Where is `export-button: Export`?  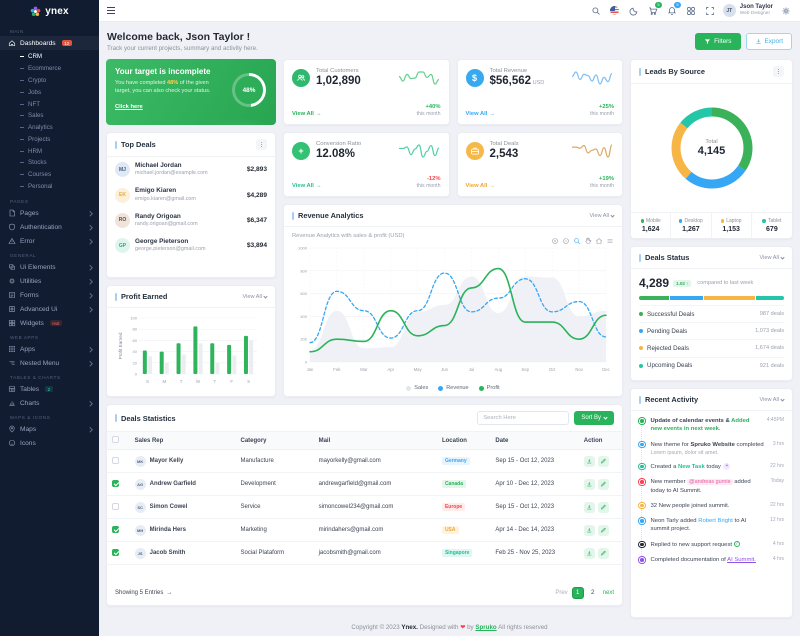 export-button: Export is located at coordinates (768, 41).